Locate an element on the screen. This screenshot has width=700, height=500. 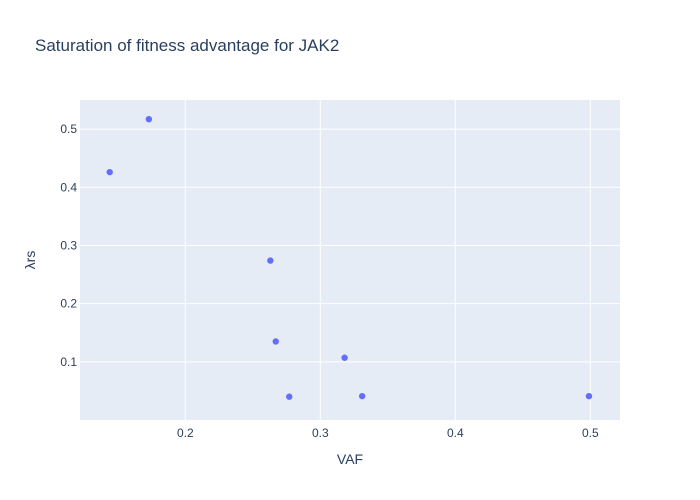
y-tick-label: 0.4 is located at coordinates (68, 187).